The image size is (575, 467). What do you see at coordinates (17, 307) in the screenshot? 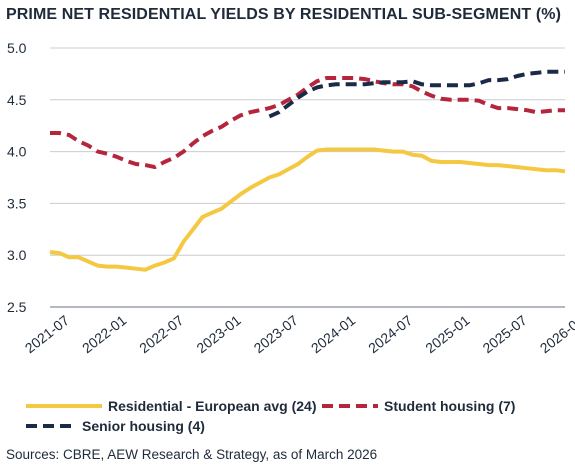
I see `y-tick-label-2.5: 2.5` at bounding box center [17, 307].